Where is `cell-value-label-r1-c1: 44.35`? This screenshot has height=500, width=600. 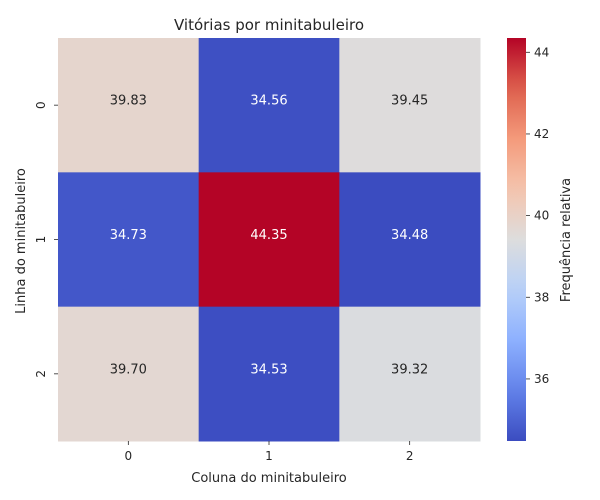
cell-value-label-r1-c1: 44.35 is located at coordinates (268, 235).